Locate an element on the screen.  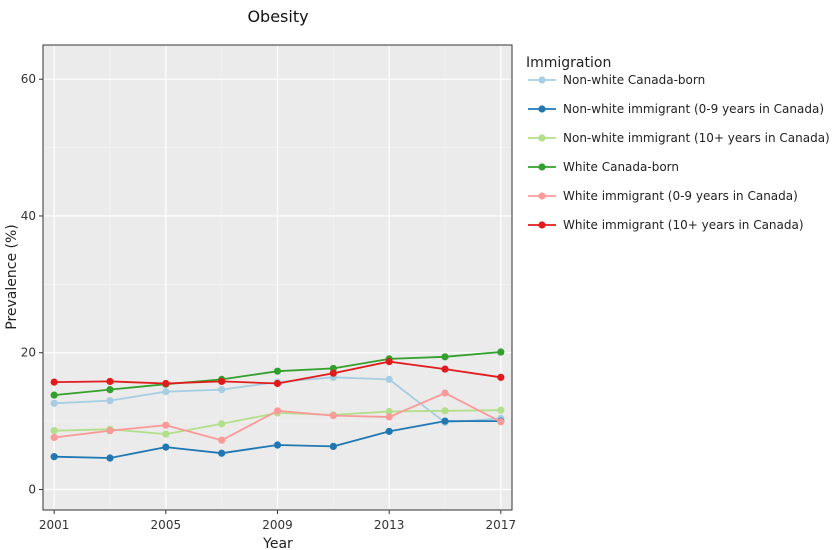
legend-item: Non-white Canada-born is located at coordinates (616, 80).